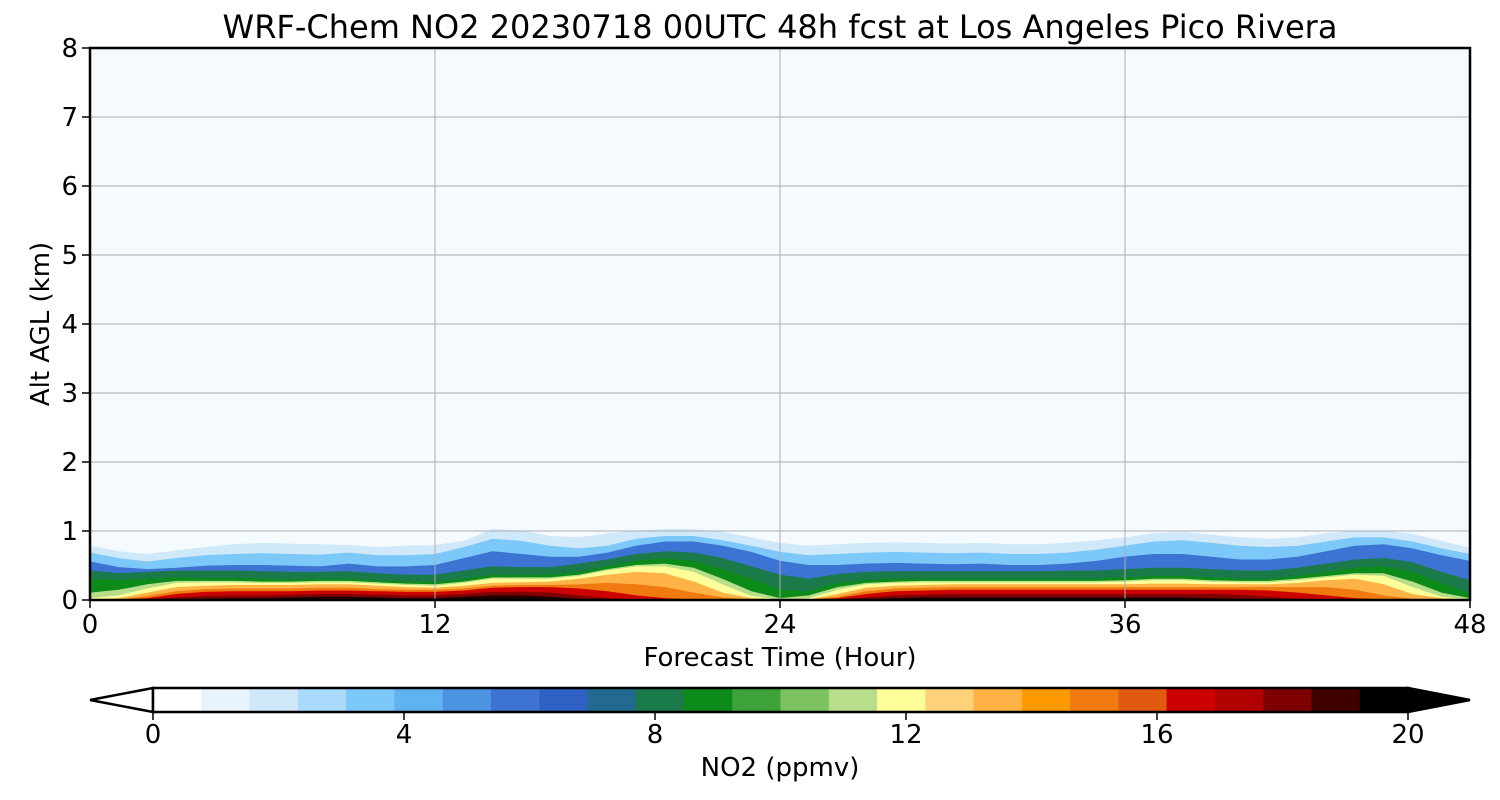  I want to click on y-axis-label: Alt AGL (km), so click(41, 324).